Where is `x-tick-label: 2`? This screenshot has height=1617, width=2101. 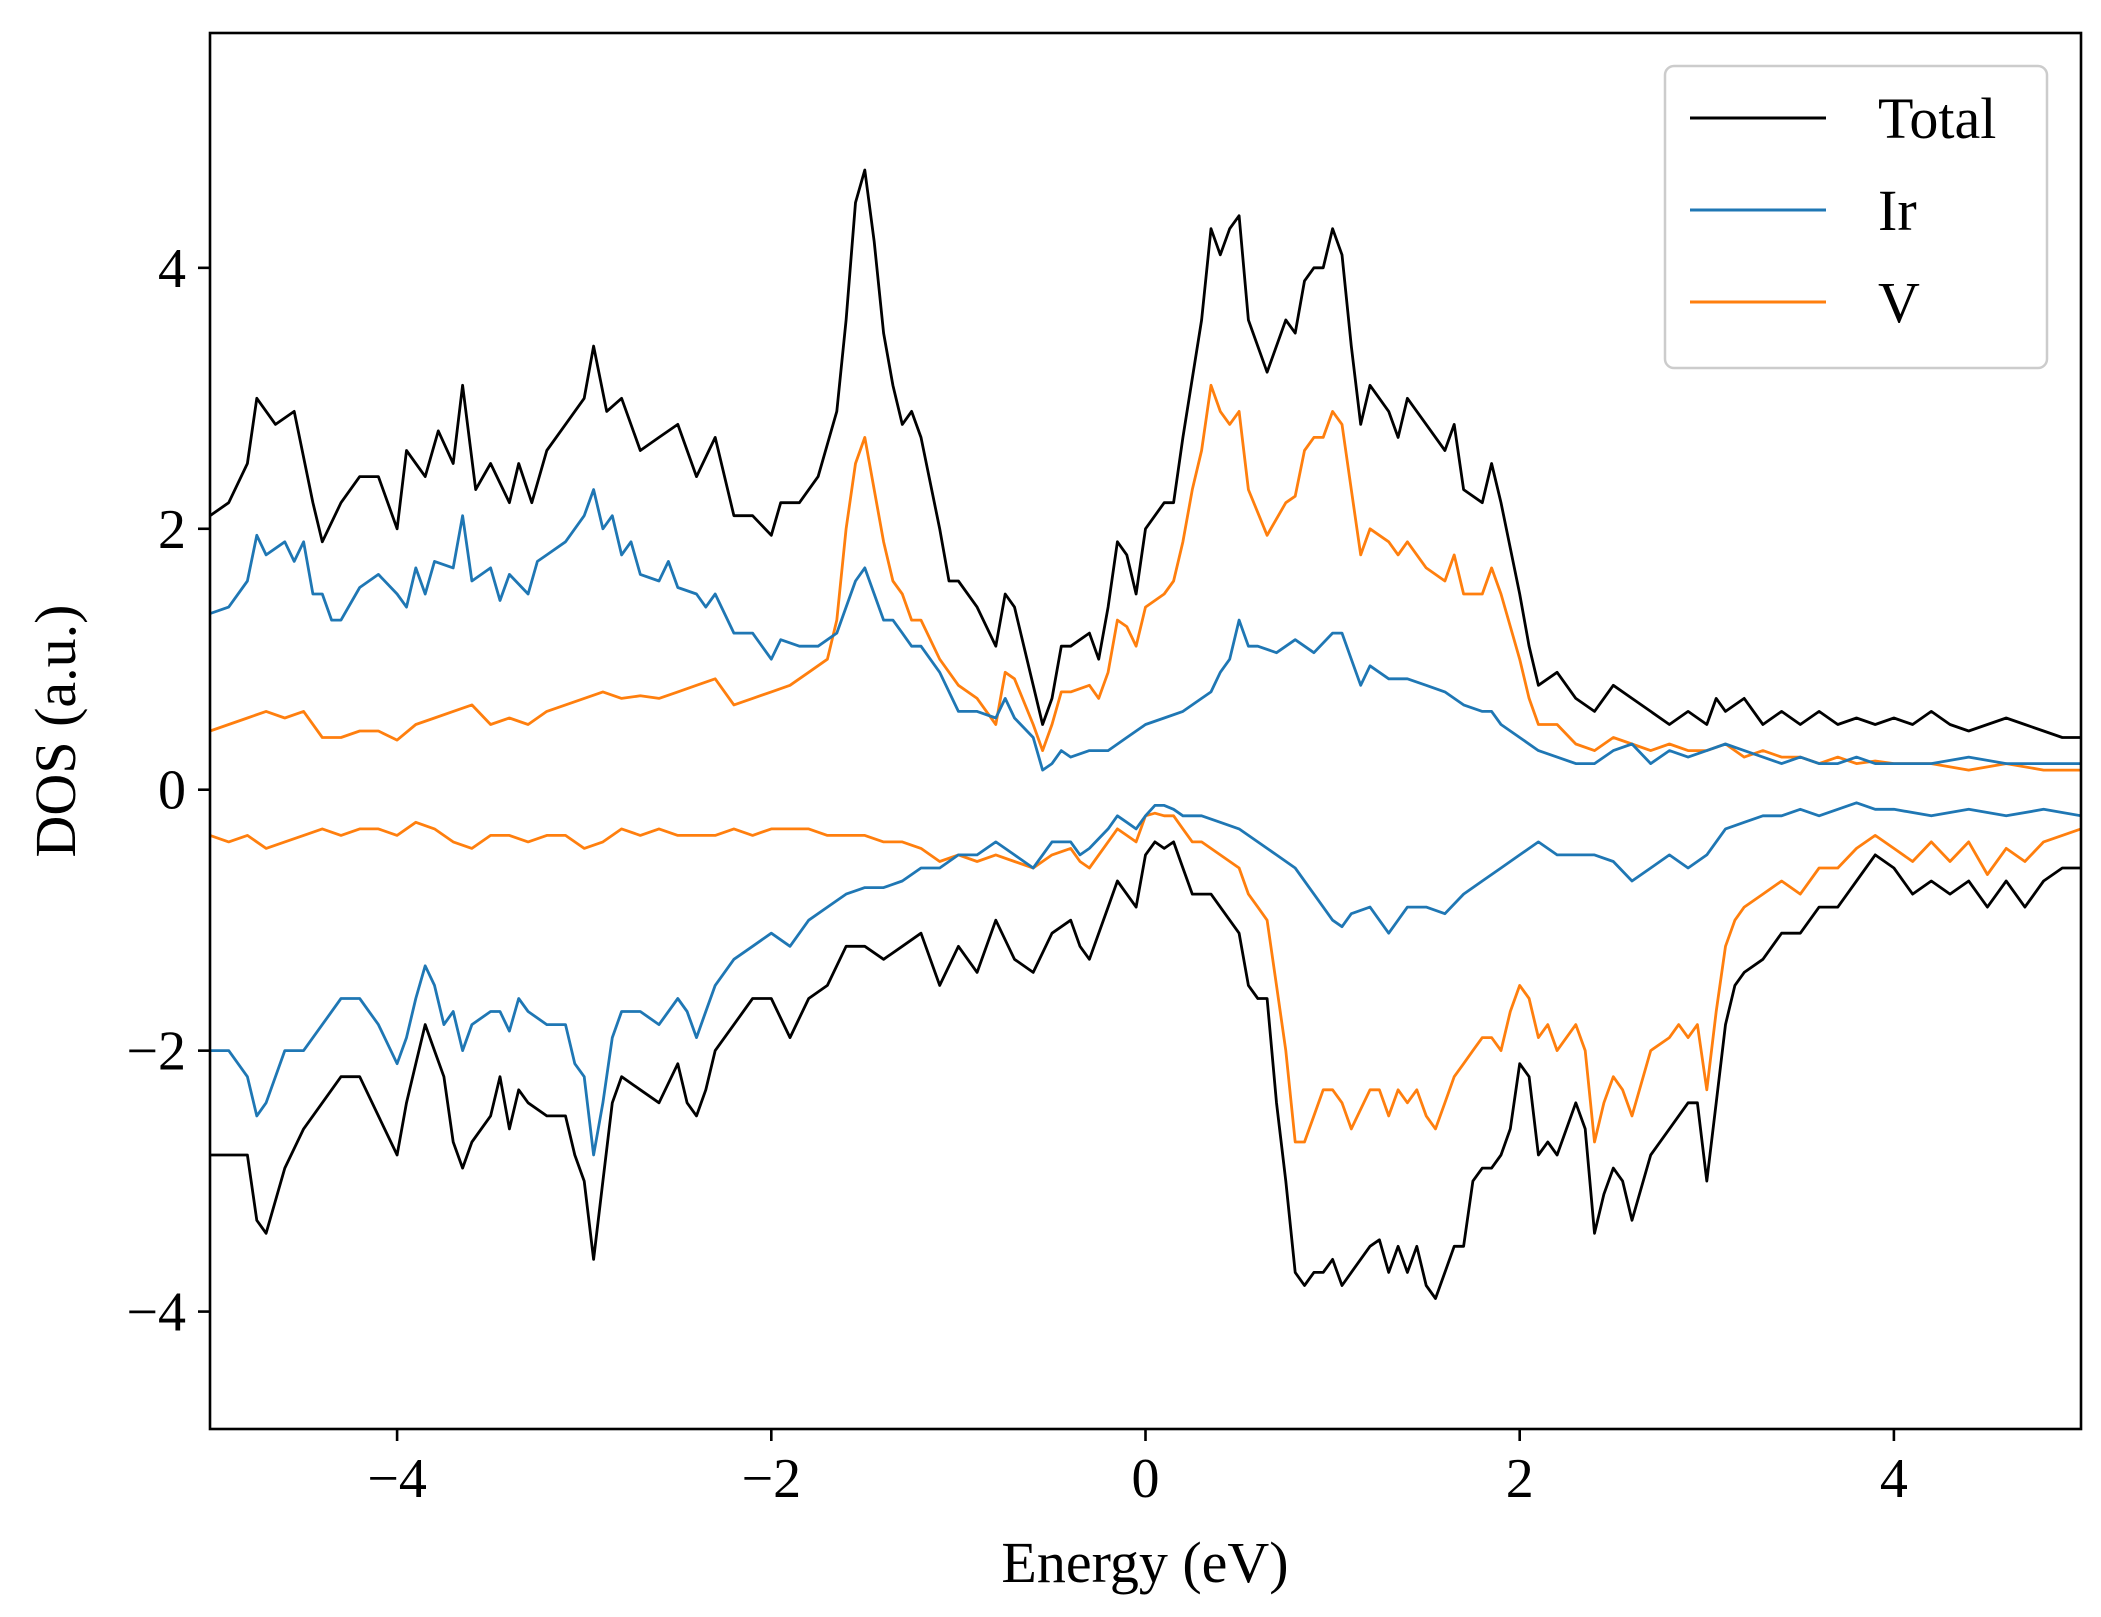
x-tick-label: 2 is located at coordinates (1520, 1479).